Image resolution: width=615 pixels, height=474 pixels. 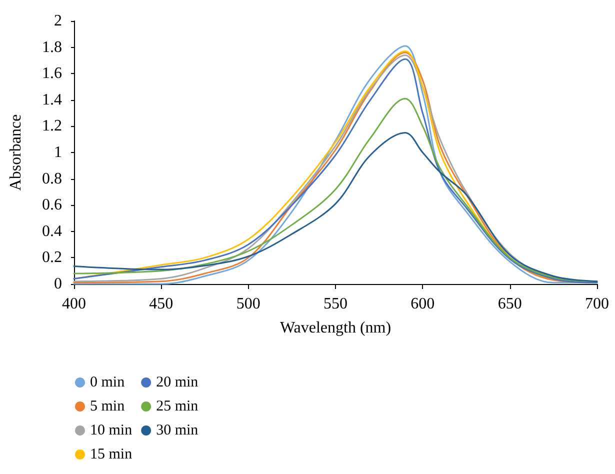 What do you see at coordinates (111, 430) in the screenshot?
I see `legend-label: 10 min` at bounding box center [111, 430].